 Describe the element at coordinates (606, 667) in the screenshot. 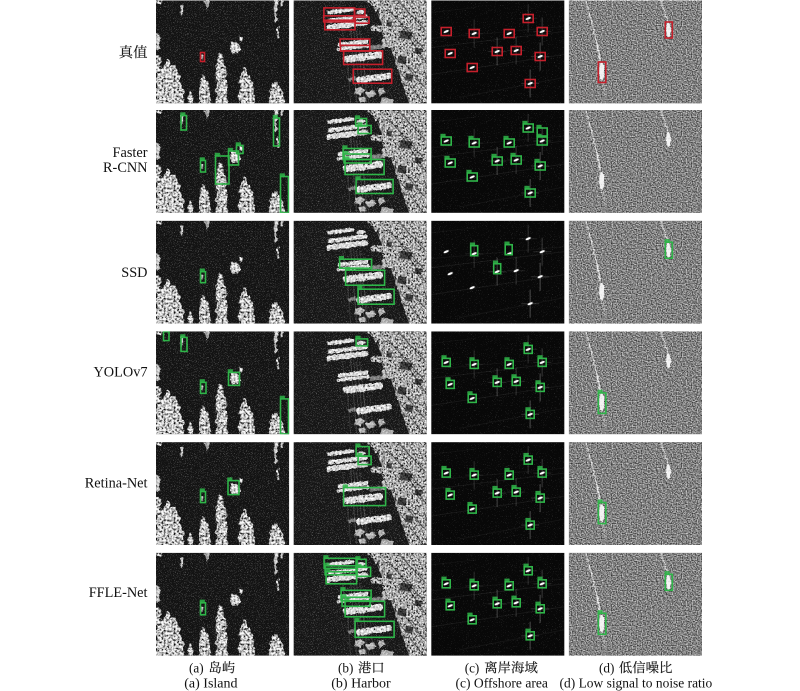

I see `svg-text: (d)` at that location.